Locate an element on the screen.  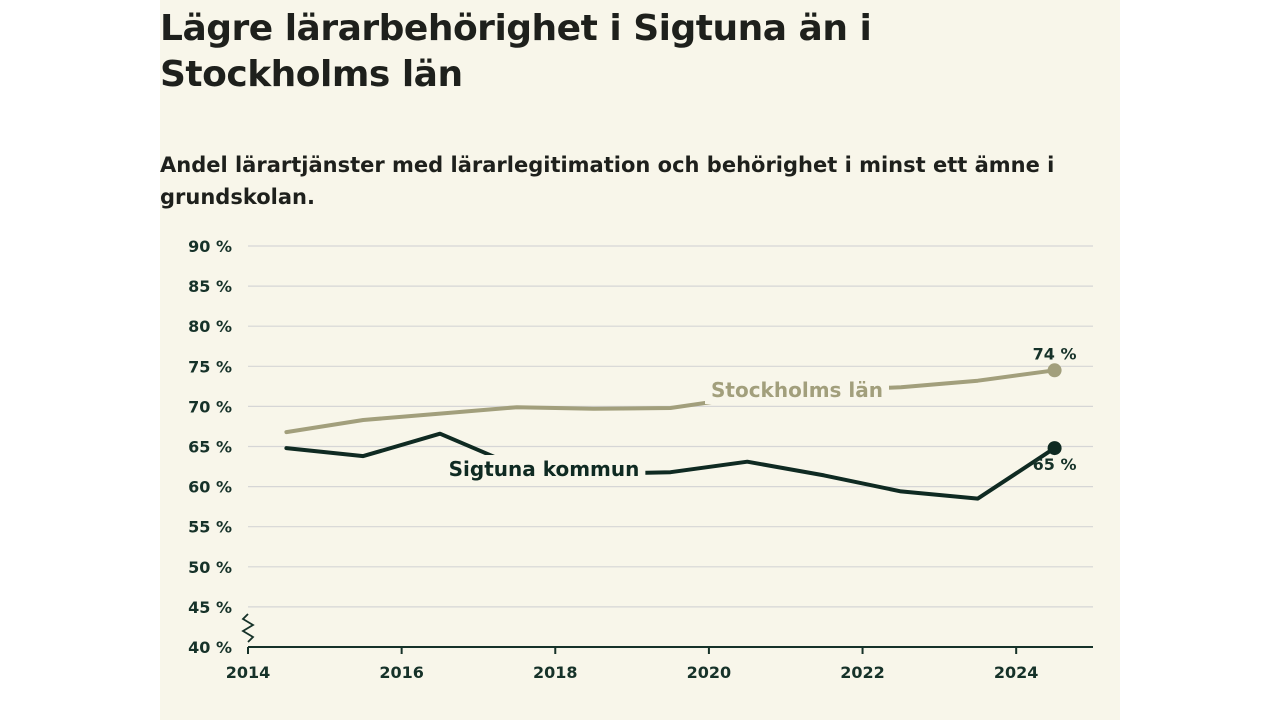
series is located at coordinates (673, 432).